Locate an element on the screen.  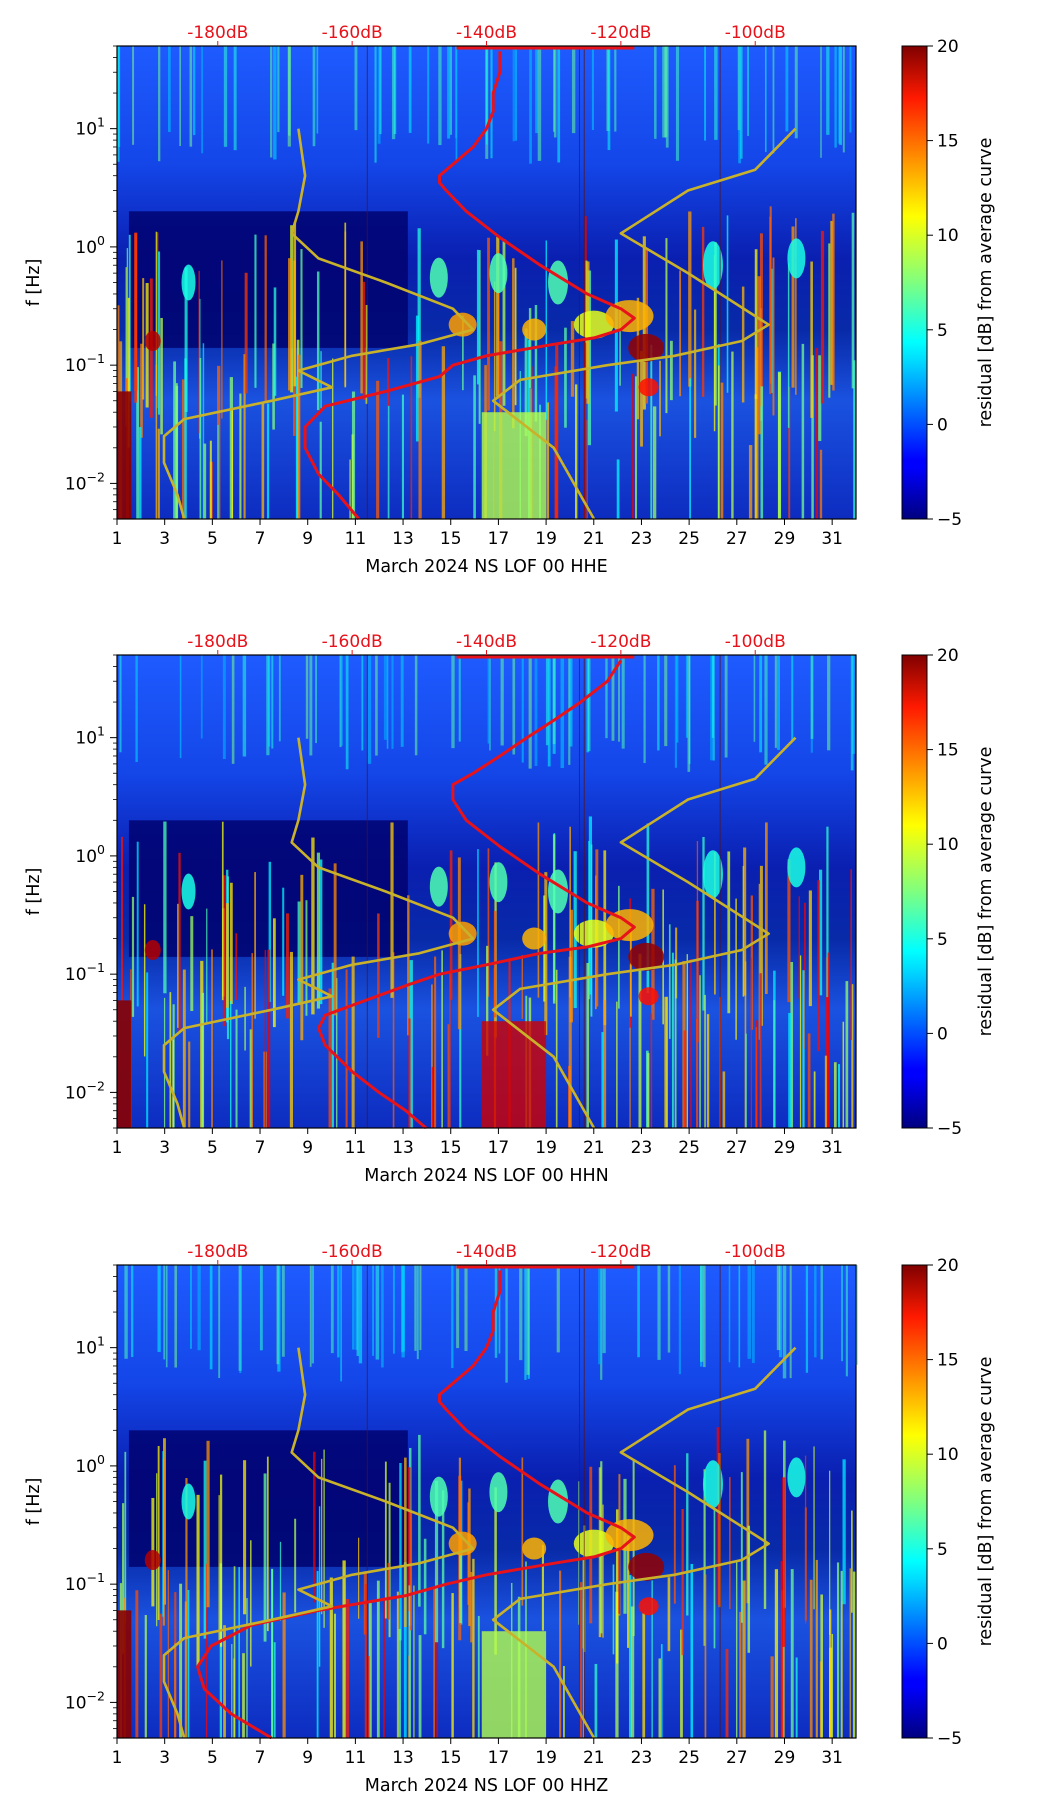
x-tick-label: 7 is located at coordinates (260, 1148).